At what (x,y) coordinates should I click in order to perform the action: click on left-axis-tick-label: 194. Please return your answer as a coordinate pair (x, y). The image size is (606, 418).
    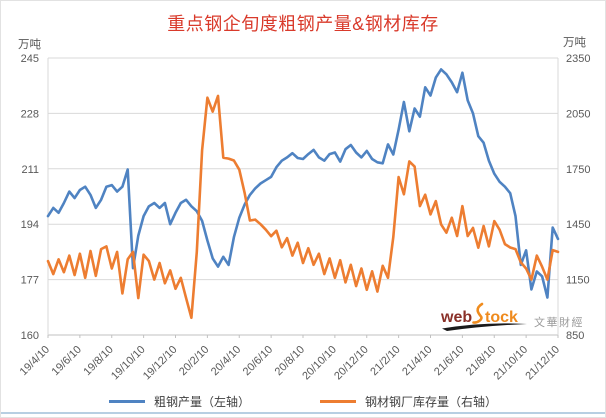
    Looking at the image, I should click on (30, 225).